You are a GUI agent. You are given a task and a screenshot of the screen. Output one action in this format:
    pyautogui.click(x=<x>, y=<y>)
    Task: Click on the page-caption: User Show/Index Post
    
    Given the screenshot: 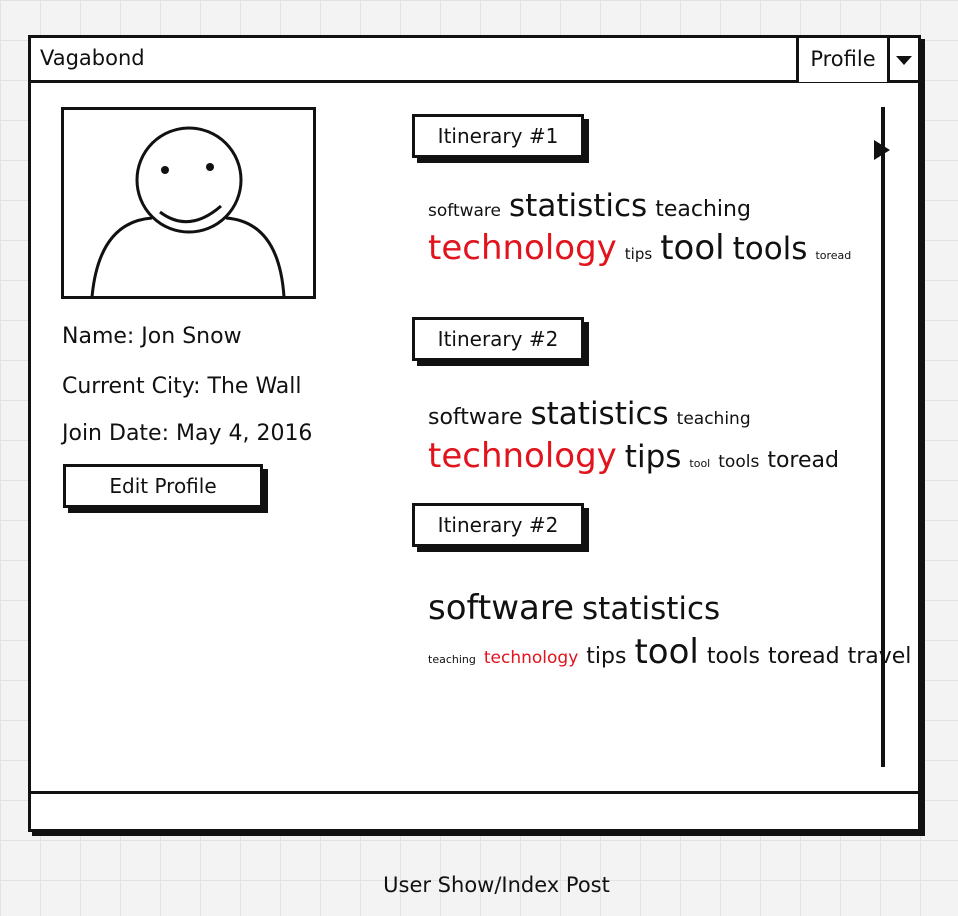 What is the action you would take?
    pyautogui.click(x=496, y=885)
    